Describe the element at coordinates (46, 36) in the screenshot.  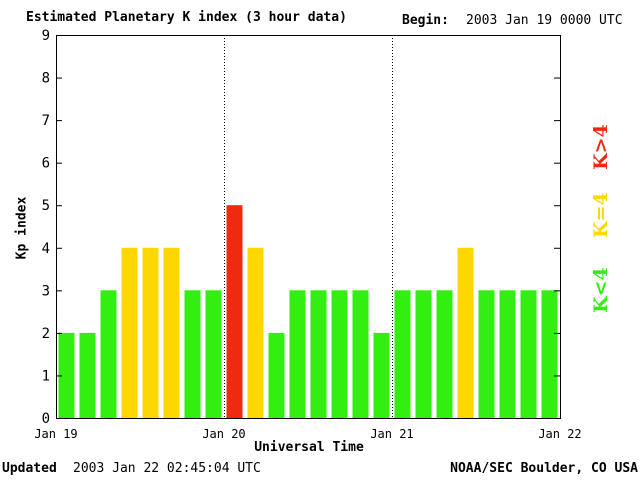
I see `y-tick-label: 9` at that location.